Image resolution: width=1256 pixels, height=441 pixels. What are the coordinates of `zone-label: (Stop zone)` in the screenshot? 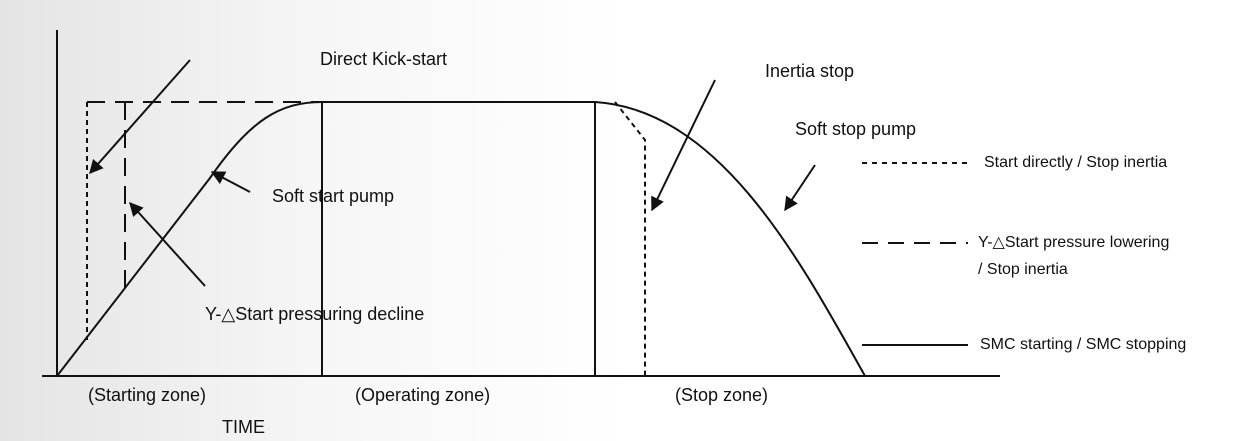 It's located at (721, 395).